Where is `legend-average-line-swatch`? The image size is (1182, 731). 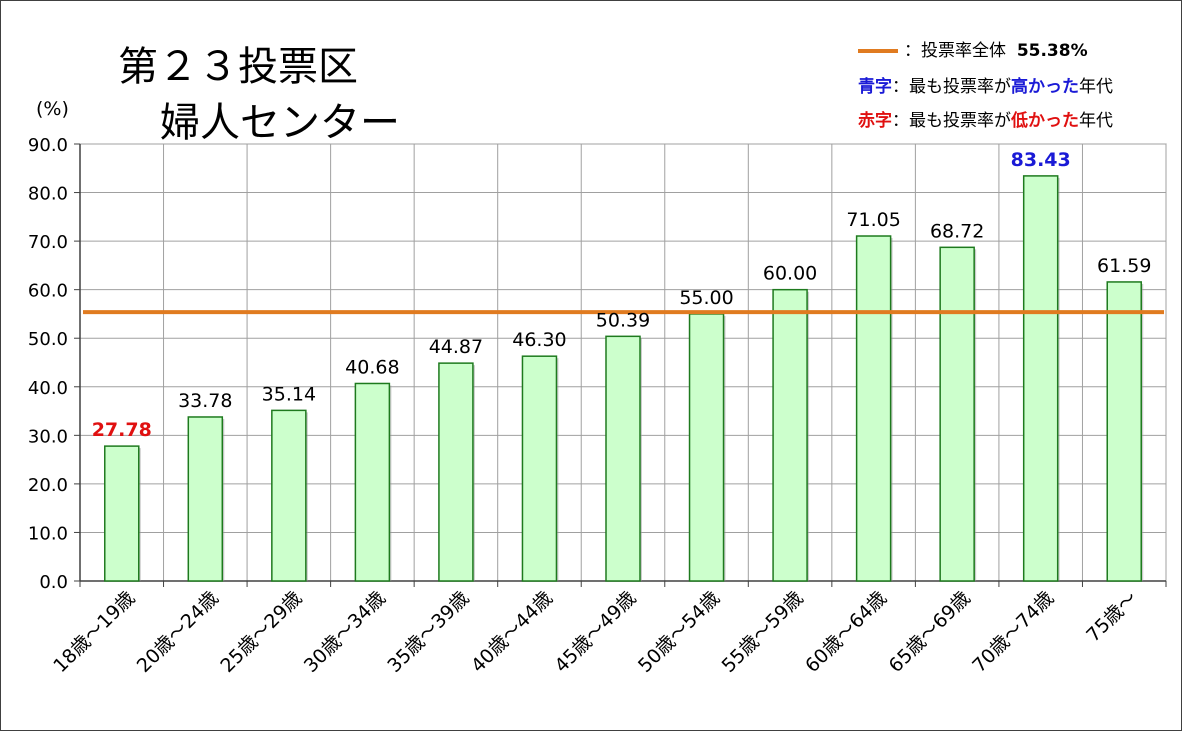 legend-average-line-swatch is located at coordinates (878, 51).